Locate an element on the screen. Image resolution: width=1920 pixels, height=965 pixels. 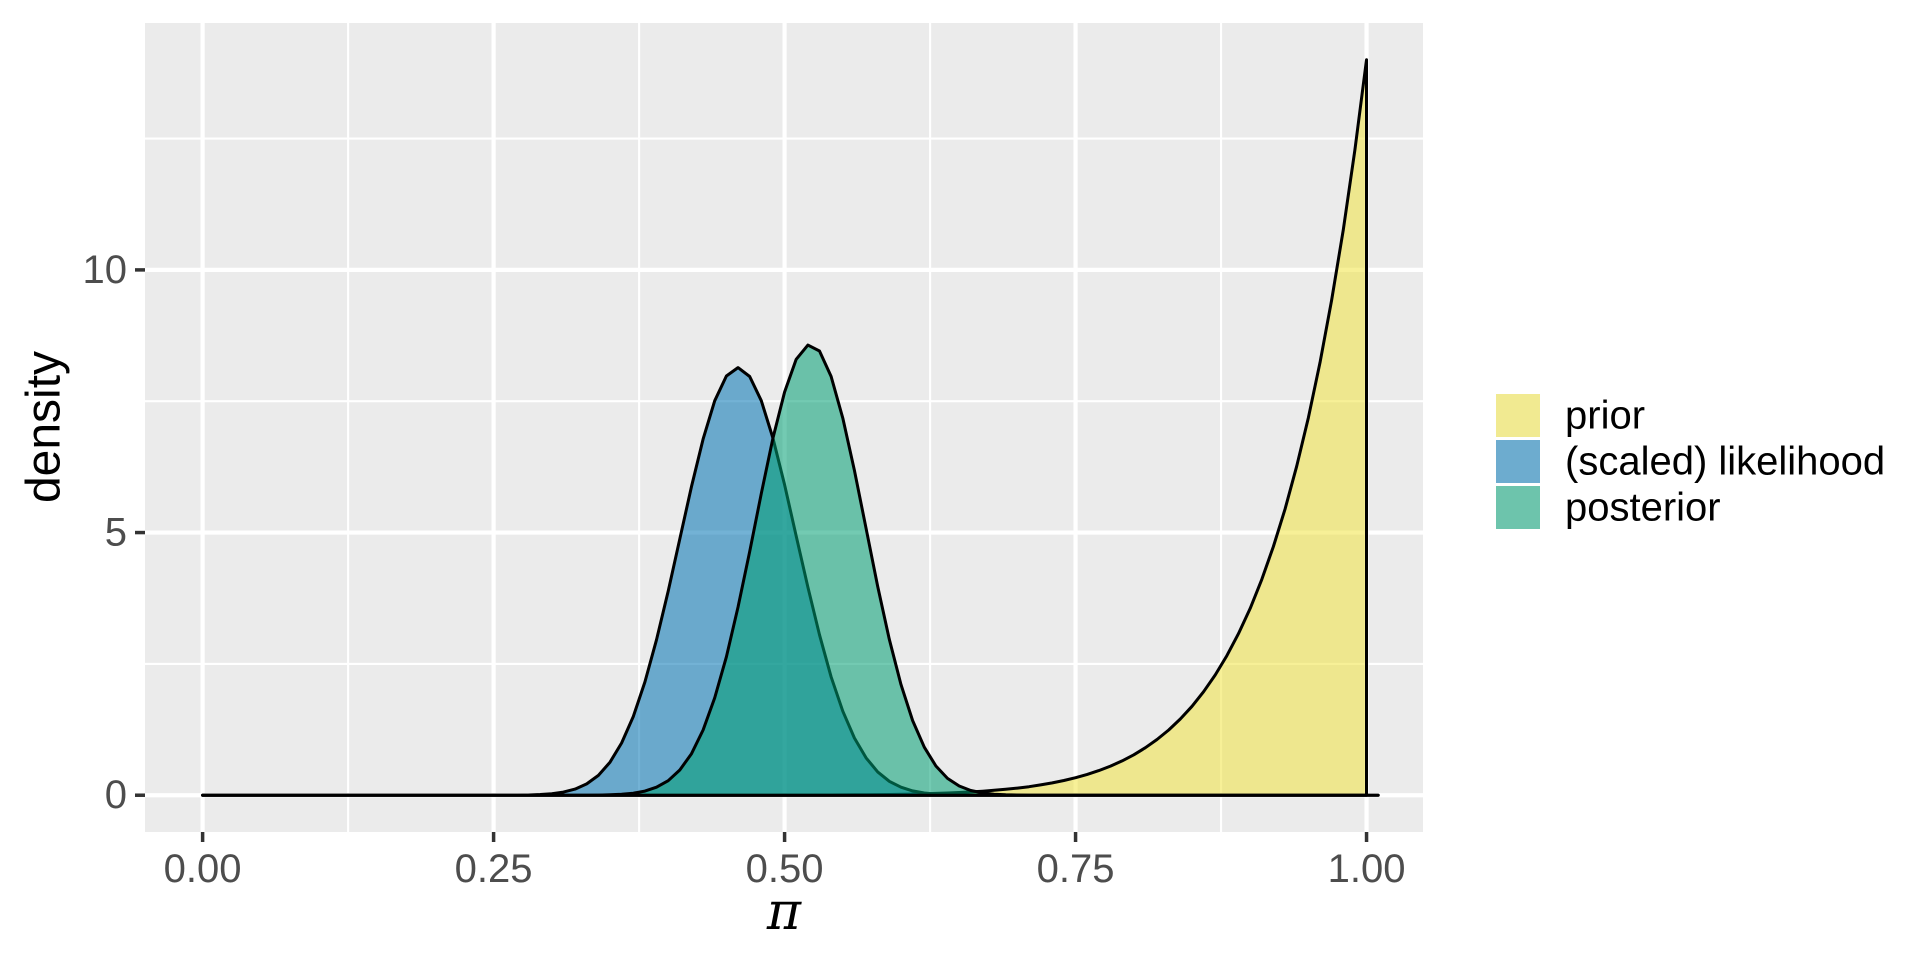
y-axis-title: density is located at coordinates (44, 427).